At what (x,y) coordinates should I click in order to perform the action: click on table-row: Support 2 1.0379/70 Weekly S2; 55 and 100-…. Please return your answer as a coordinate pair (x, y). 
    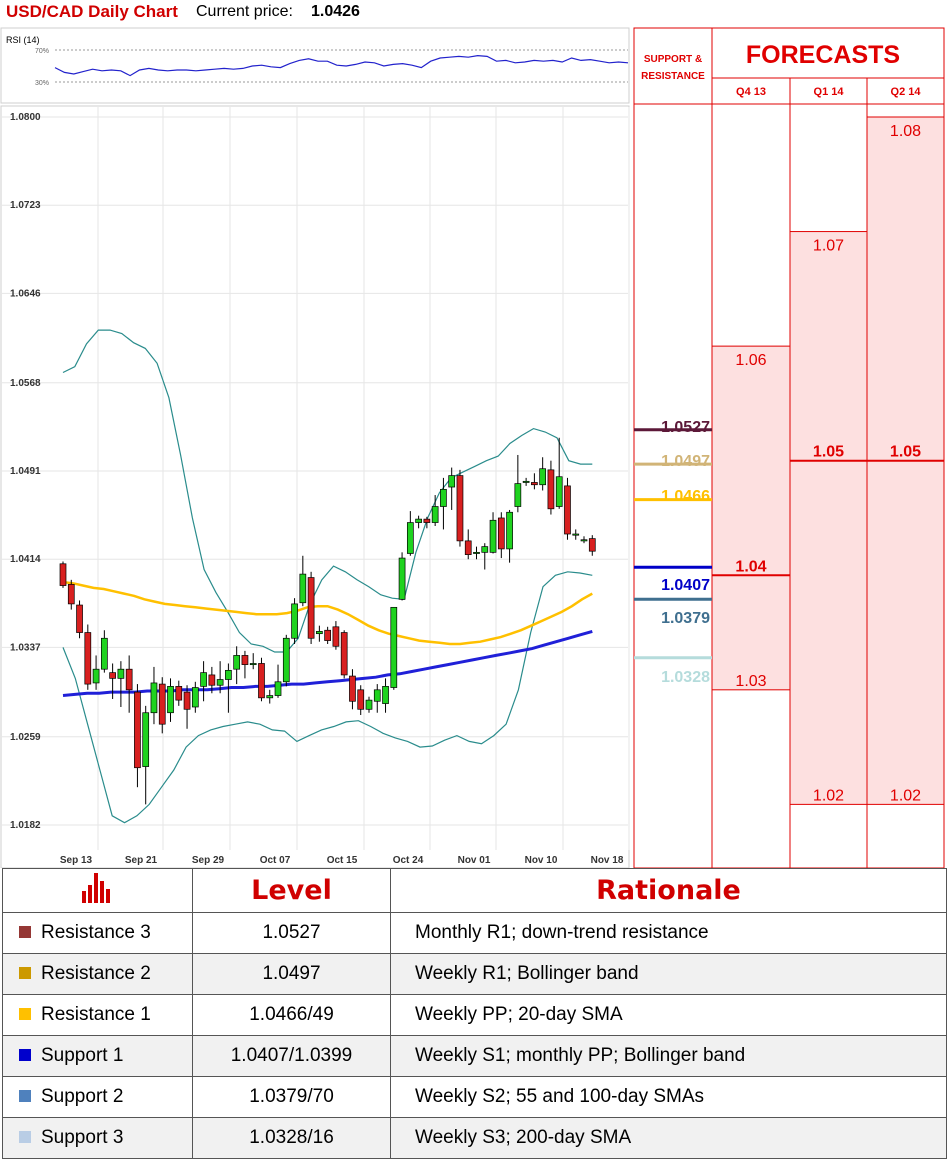
    Looking at the image, I should click on (474, 1097).